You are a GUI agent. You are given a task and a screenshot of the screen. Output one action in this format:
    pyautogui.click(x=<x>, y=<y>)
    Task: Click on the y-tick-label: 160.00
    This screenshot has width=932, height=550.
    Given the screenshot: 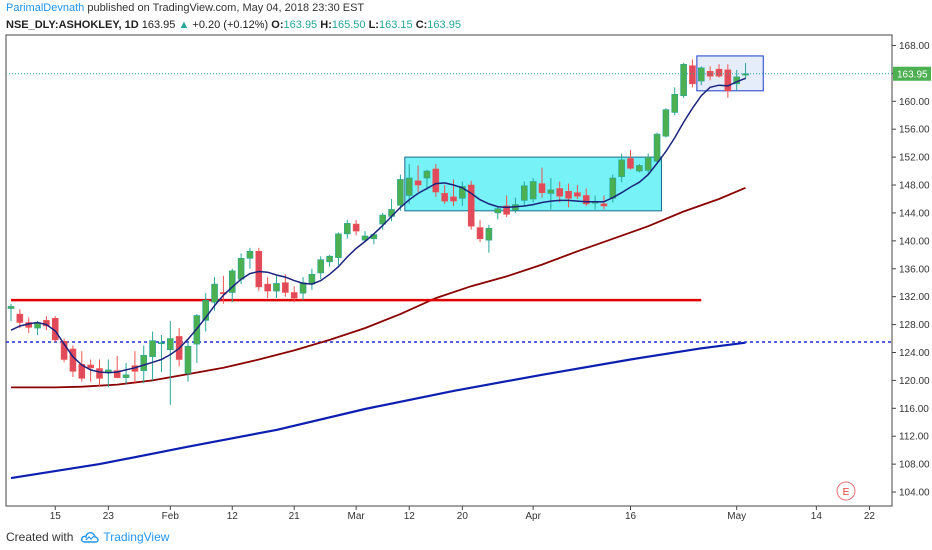 What is the action you would take?
    pyautogui.click(x=914, y=102)
    